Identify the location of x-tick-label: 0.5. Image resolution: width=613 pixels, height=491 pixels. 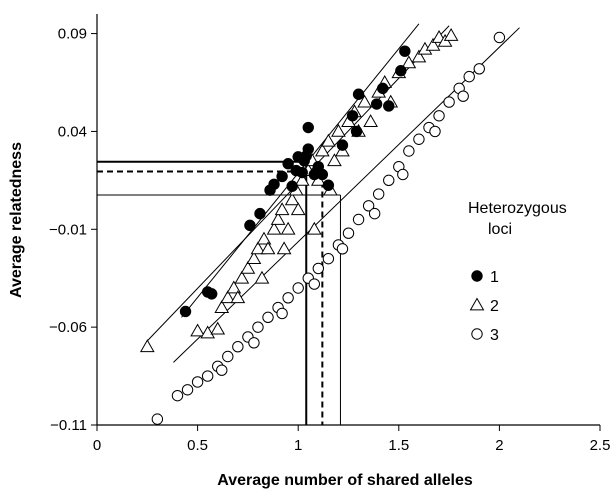
(197, 445).